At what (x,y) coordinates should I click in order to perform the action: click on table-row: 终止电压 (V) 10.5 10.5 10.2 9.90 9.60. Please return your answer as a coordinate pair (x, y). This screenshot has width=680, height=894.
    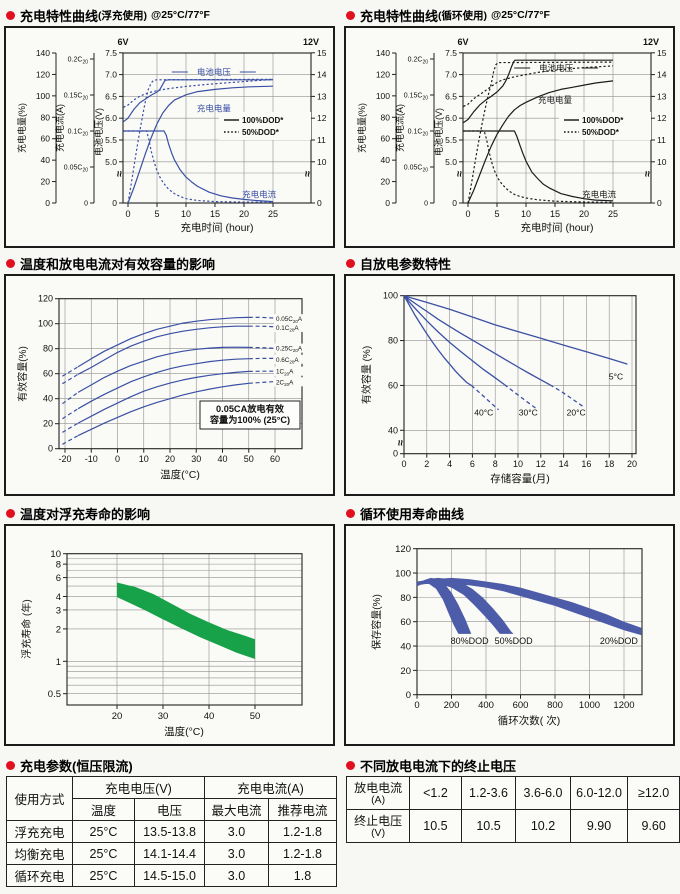
    Looking at the image, I should click on (512, 826).